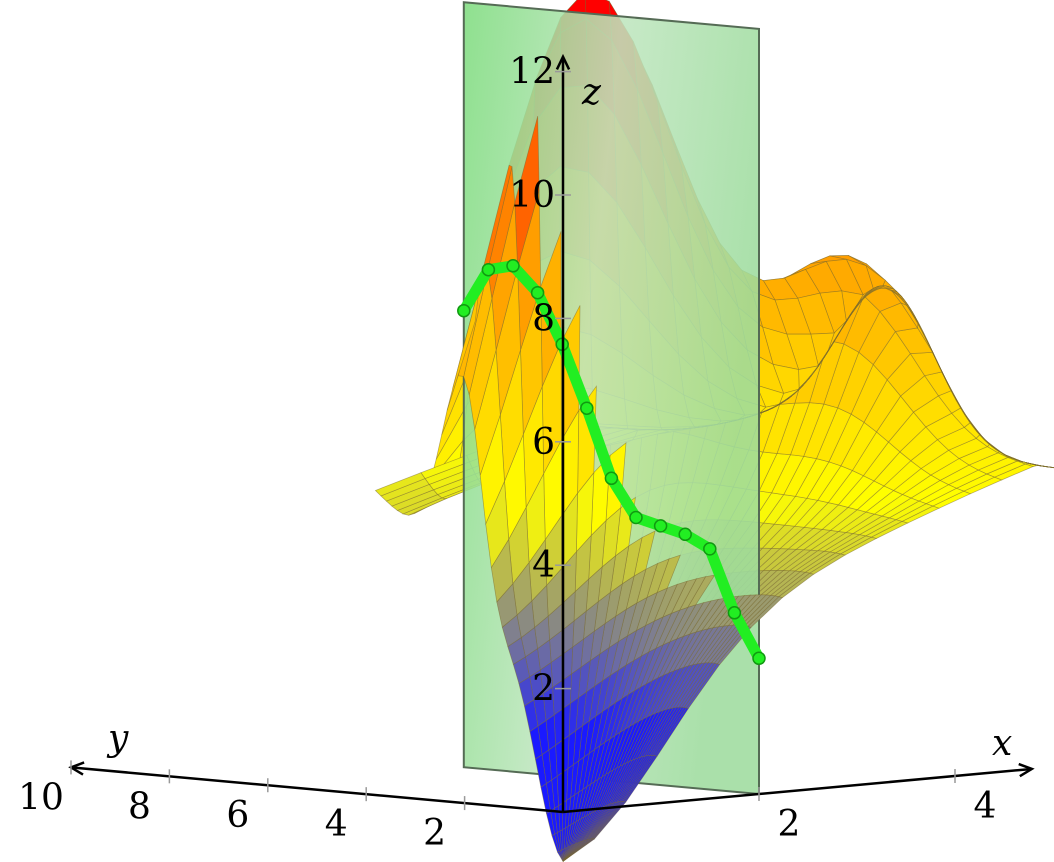 The width and height of the screenshot is (1054, 862). Describe the element at coordinates (1002, 743) in the screenshot. I see `x-axis-label: x` at that location.